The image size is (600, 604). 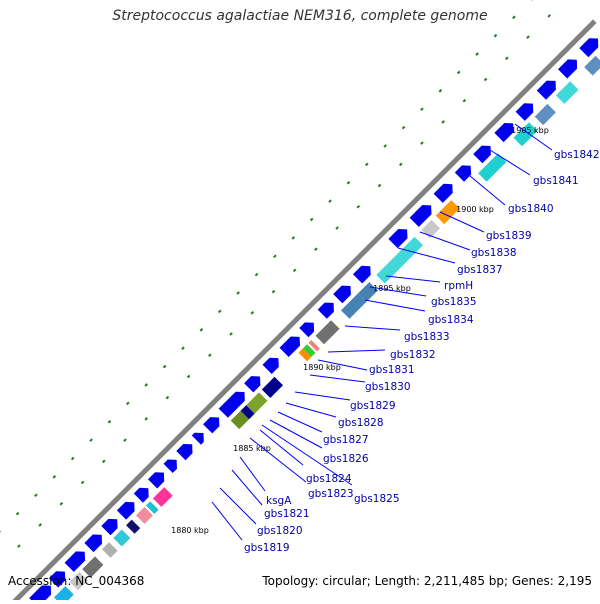 What do you see at coordinates (280, 531) in the screenshot?
I see `gene-label: gbs1820` at bounding box center [280, 531].